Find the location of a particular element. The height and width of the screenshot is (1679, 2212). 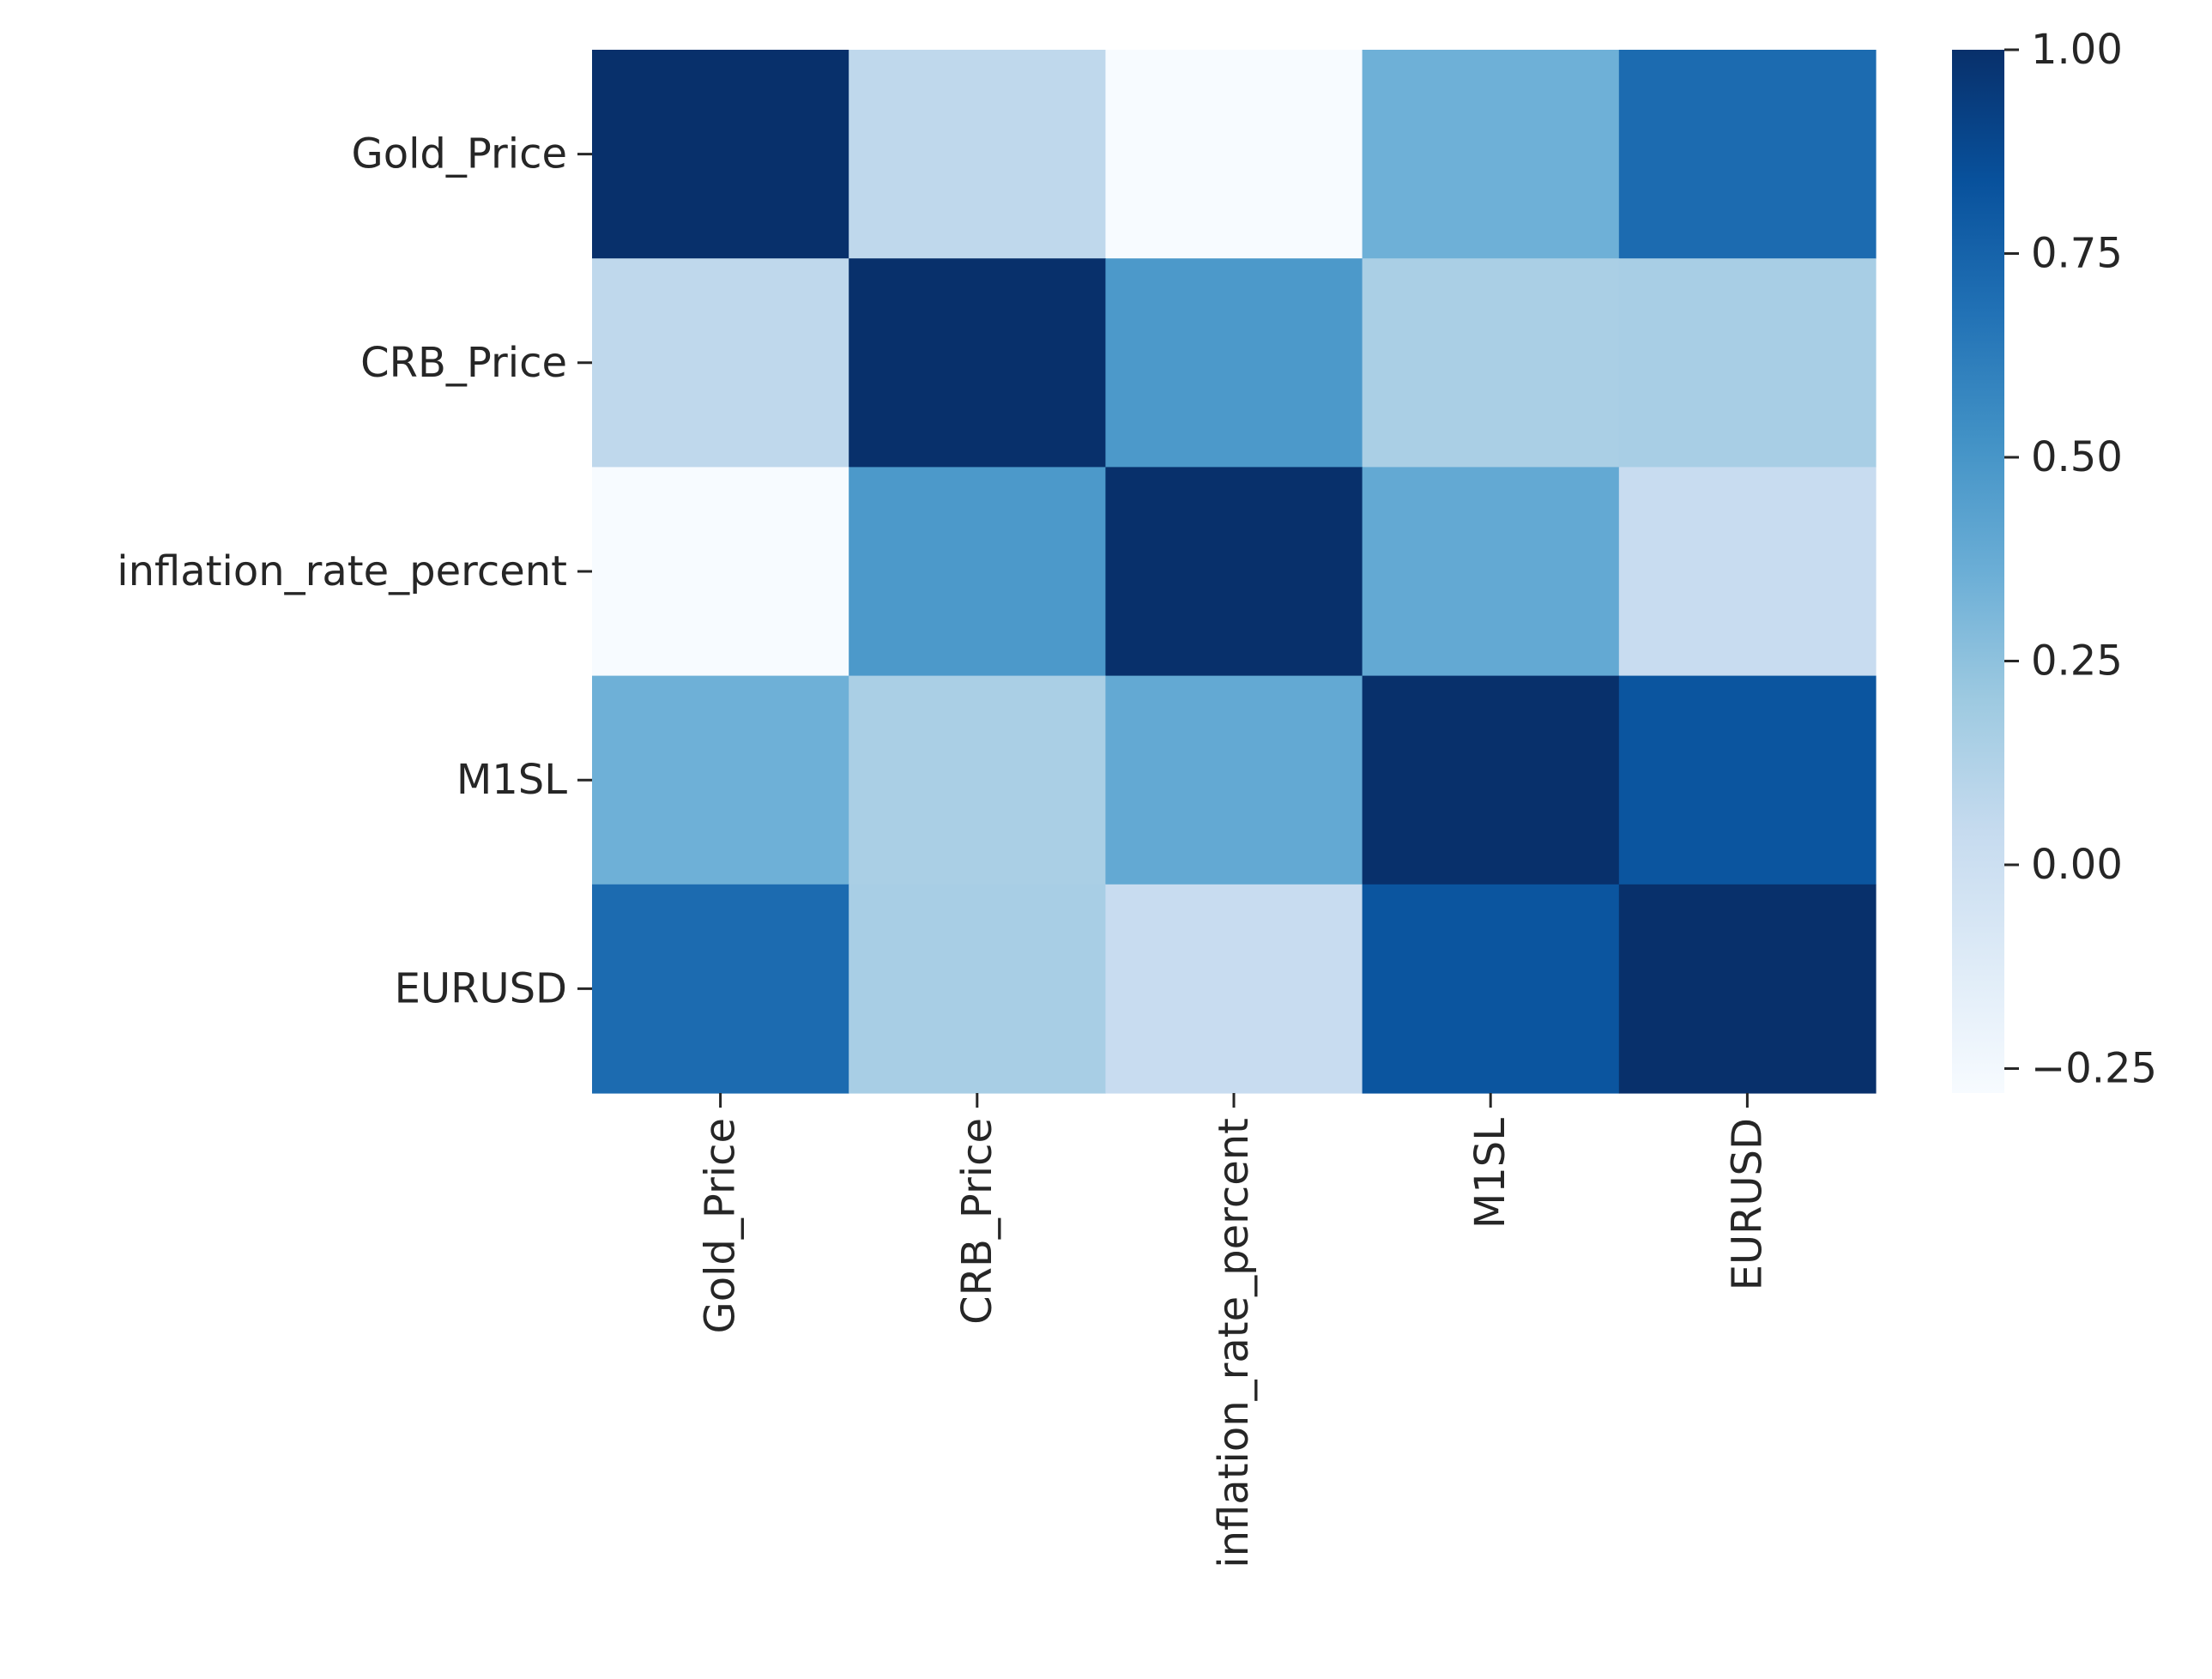

heatmap-cell-EURUSD-EURUSD is located at coordinates (1747, 989).